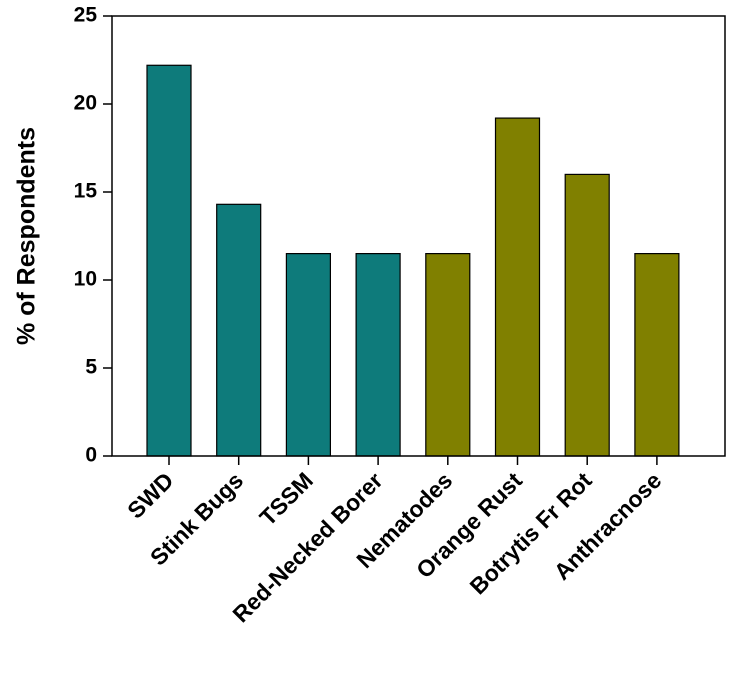  I want to click on y-tick-label: 15, so click(86, 191).